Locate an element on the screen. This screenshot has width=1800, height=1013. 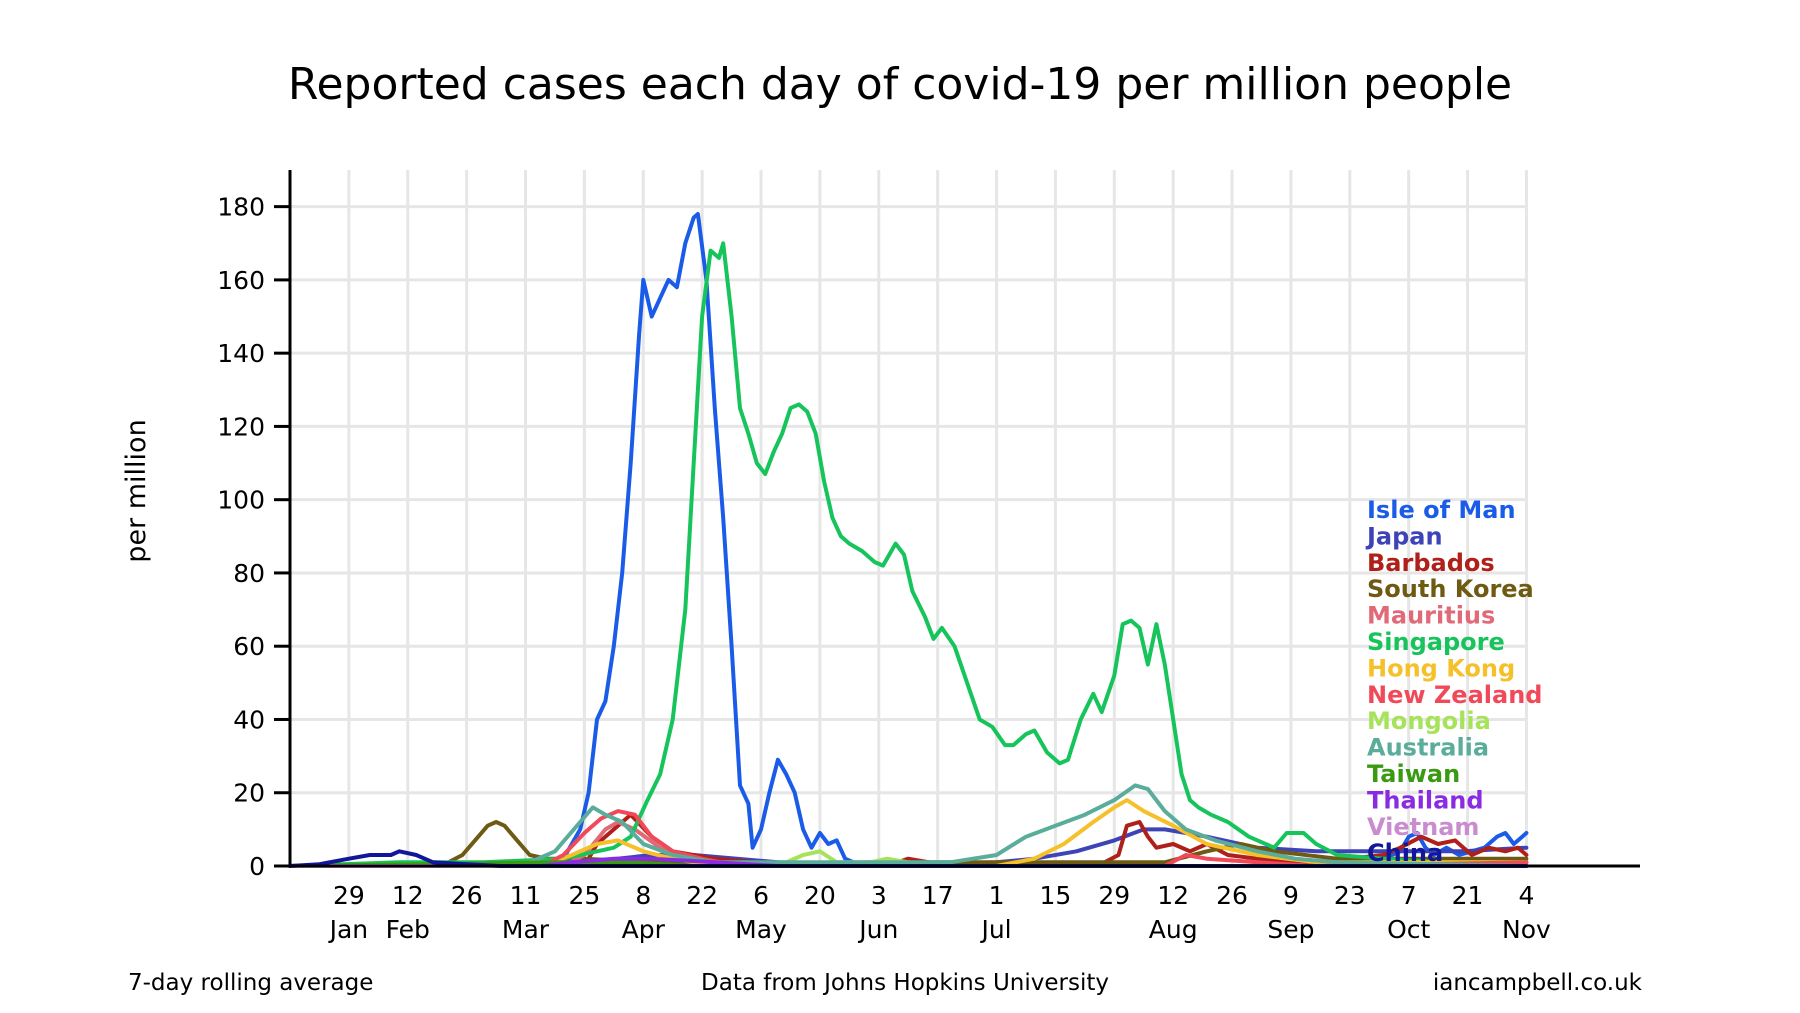
x-tick-month: Nov is located at coordinates (1526, 929).